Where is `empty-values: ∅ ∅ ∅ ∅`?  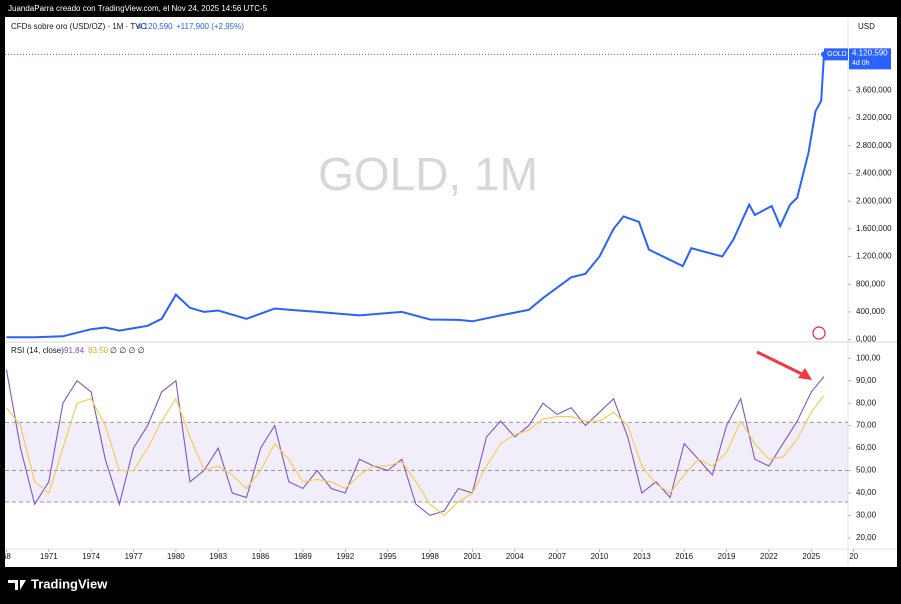
empty-values: ∅ ∅ ∅ ∅ is located at coordinates (127, 350).